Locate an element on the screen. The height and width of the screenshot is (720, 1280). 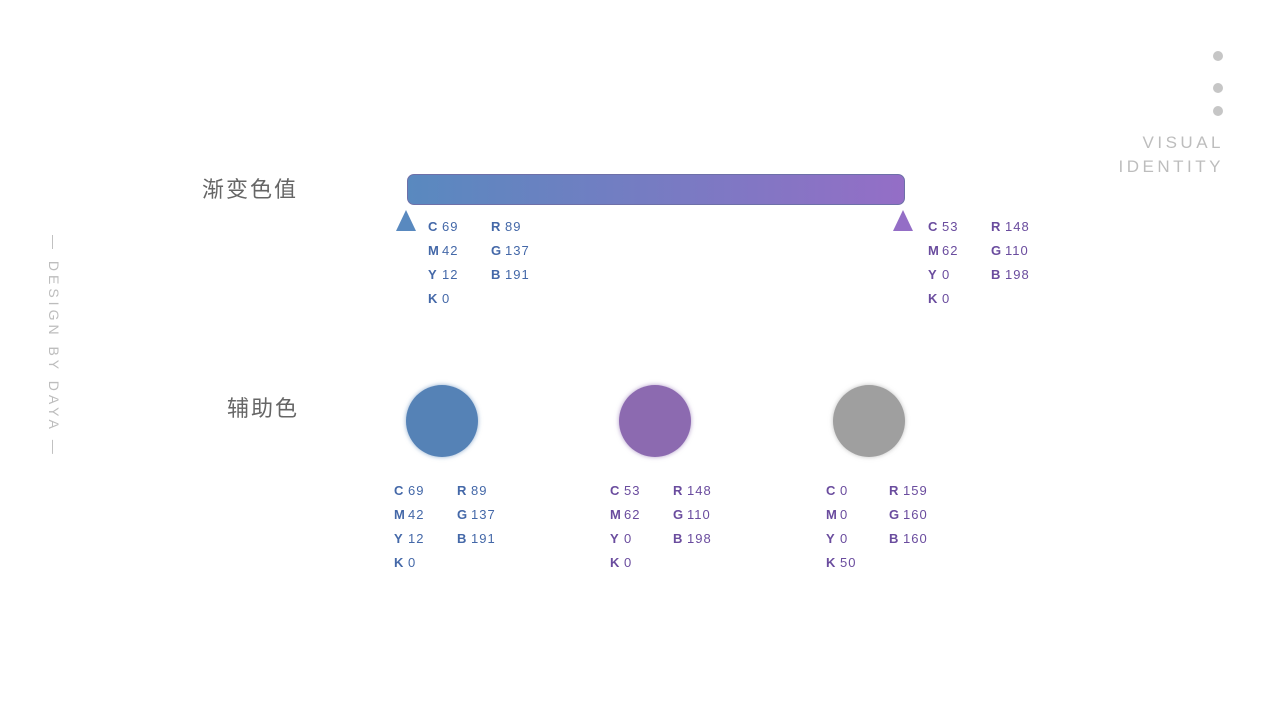
cmyk-row: C 69 is located at coordinates (443, 227).